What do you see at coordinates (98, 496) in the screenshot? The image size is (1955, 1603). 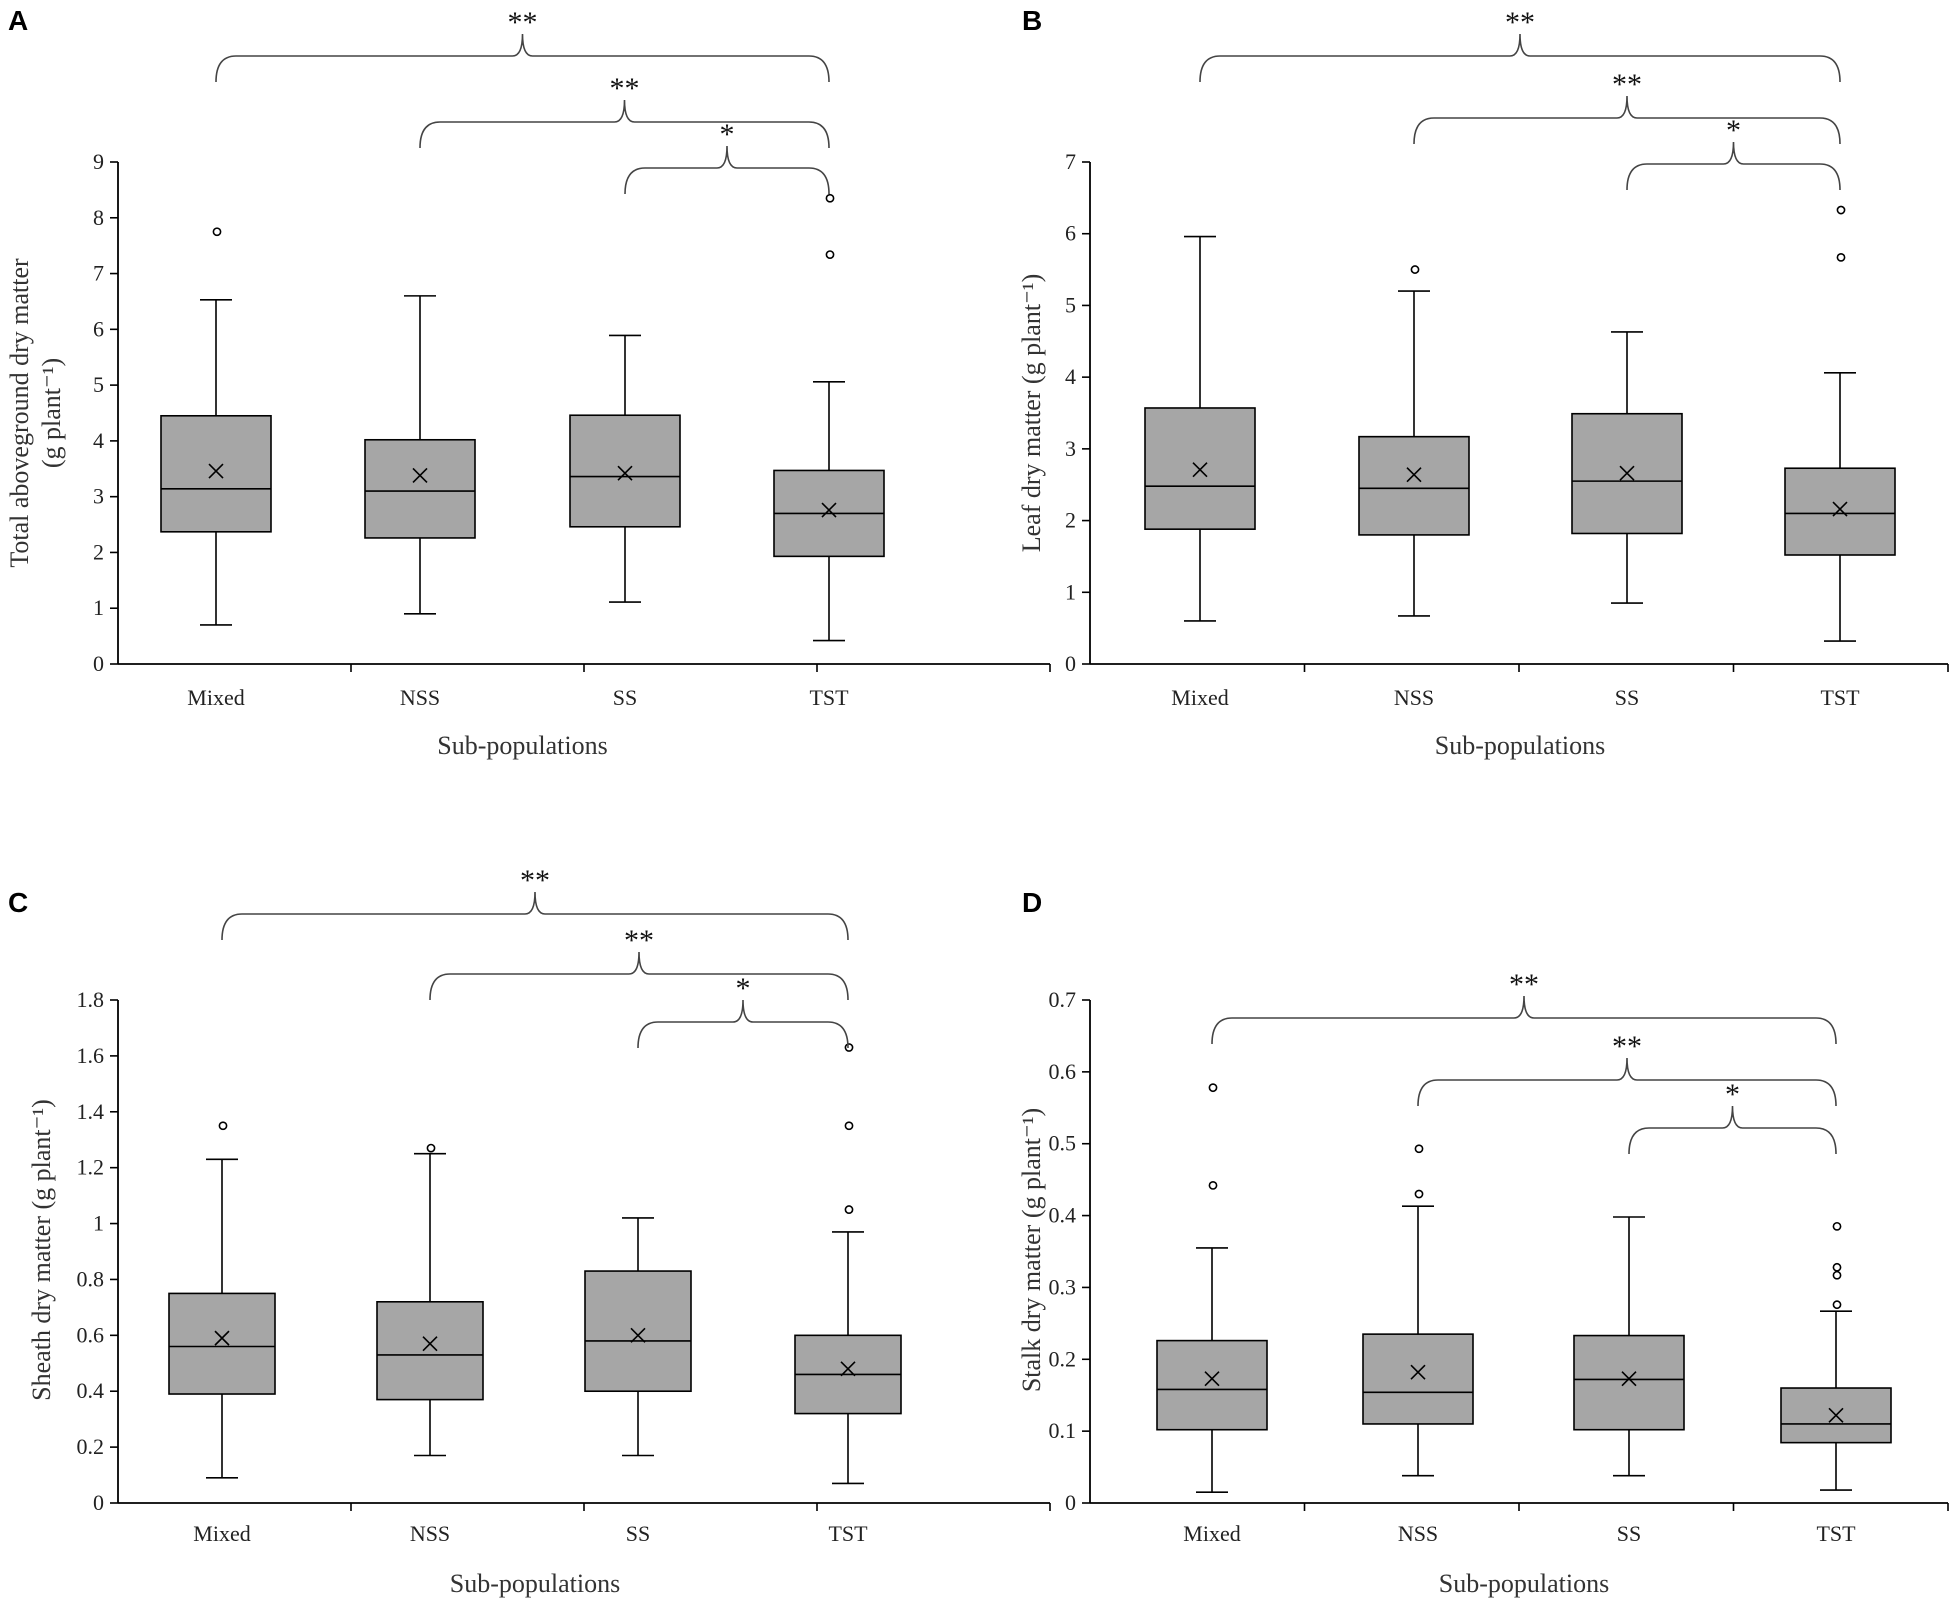 I see `y-tick-label: 3` at bounding box center [98, 496].